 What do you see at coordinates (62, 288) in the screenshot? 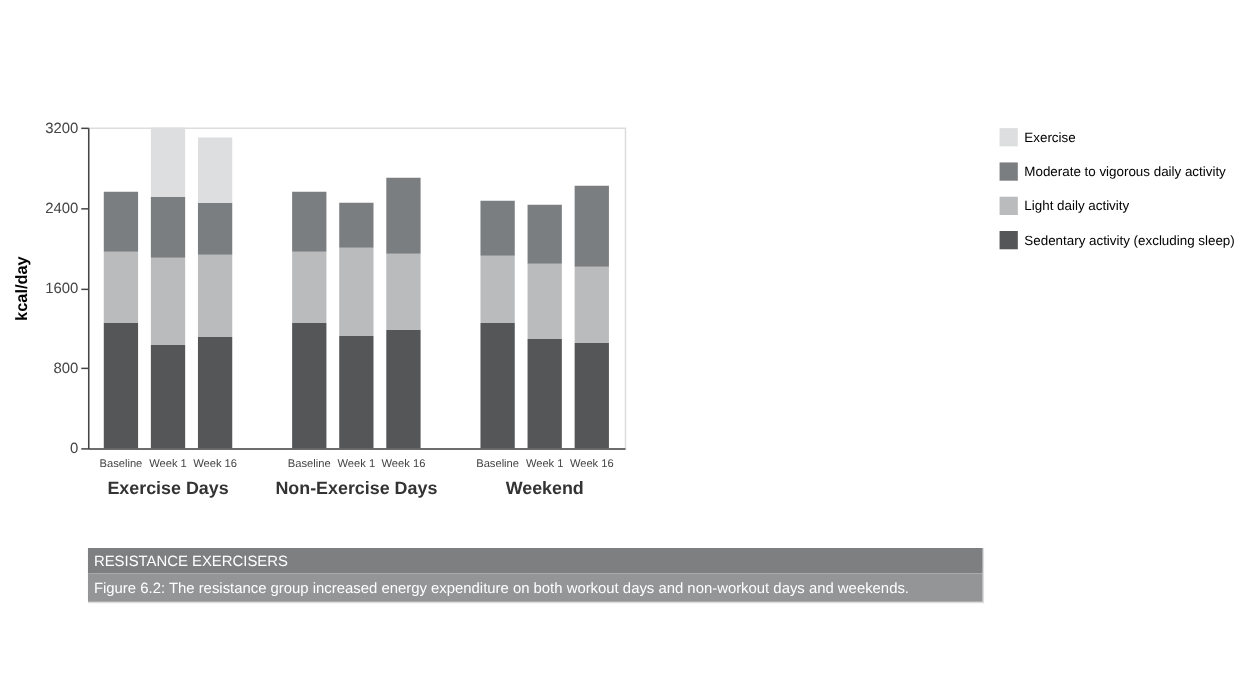
I see `y-tick-label: 1600` at bounding box center [62, 288].